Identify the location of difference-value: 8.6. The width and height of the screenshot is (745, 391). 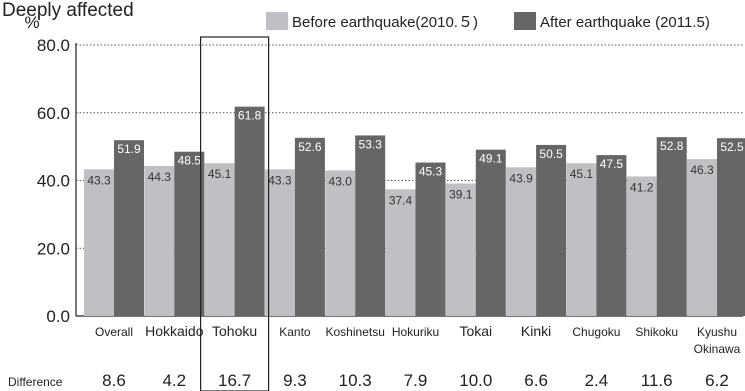
(114, 380).